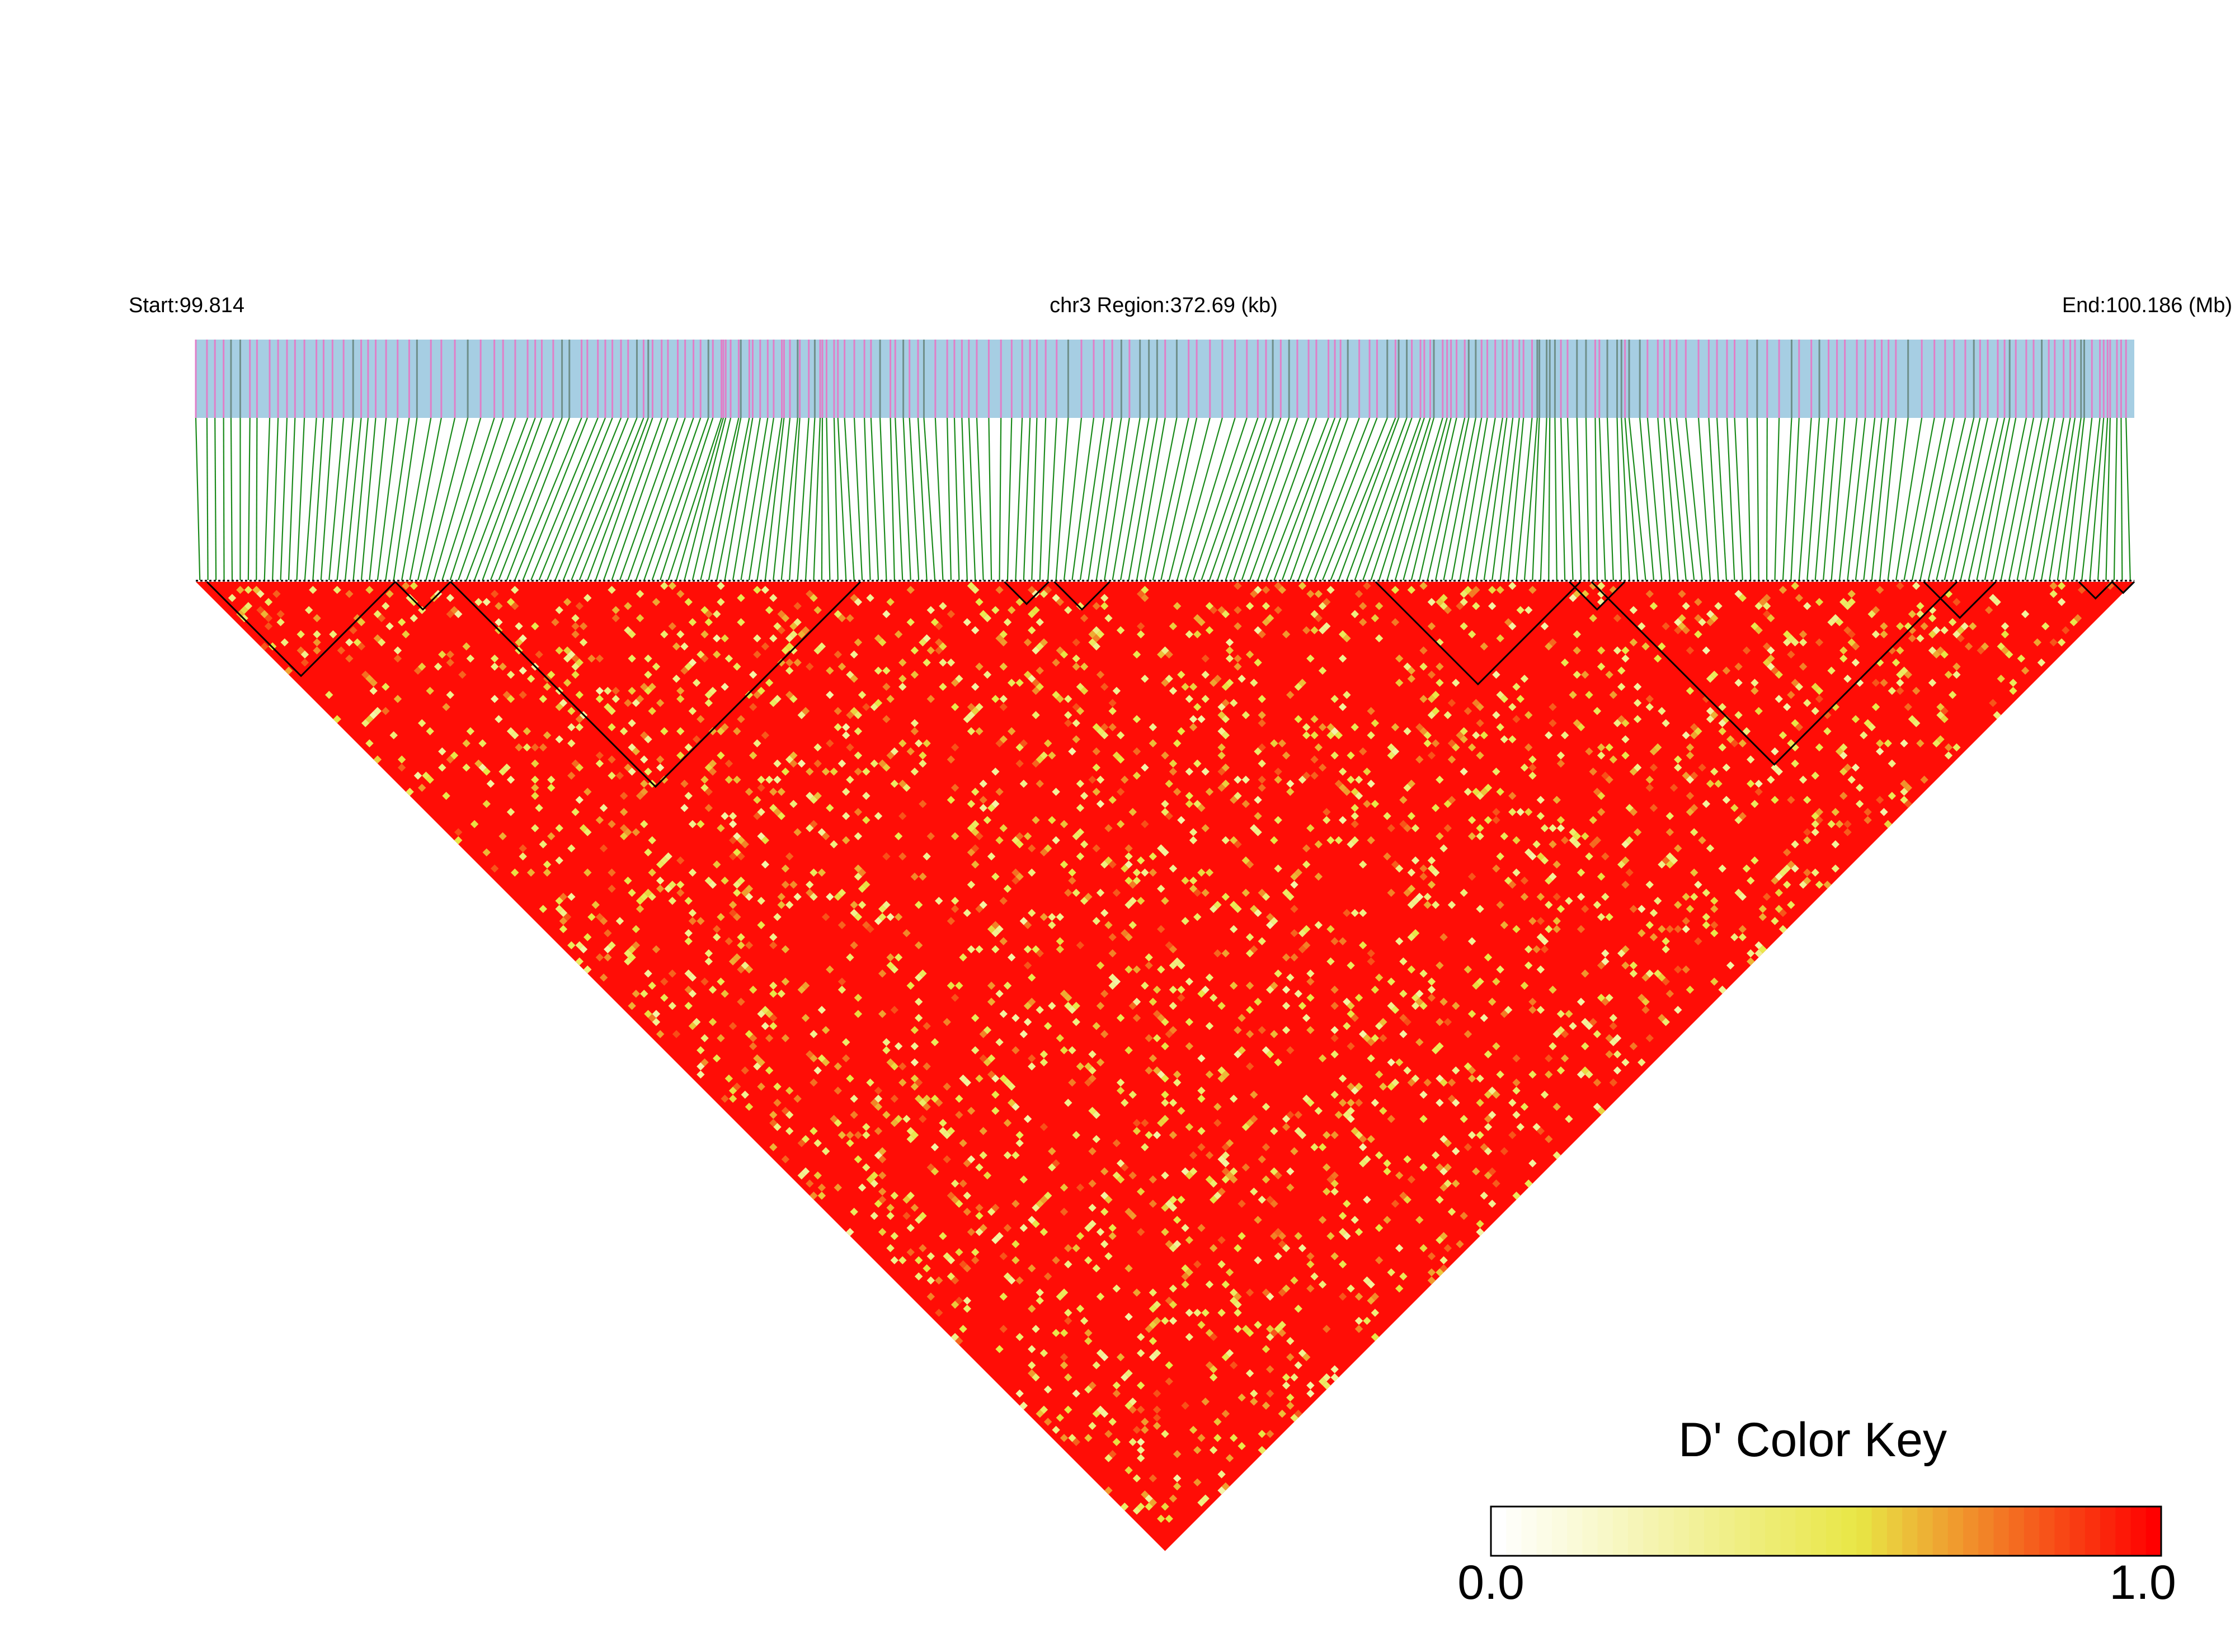 This screenshot has width=2235, height=1652. I want to click on color-key-step, so click(1559, 1532).